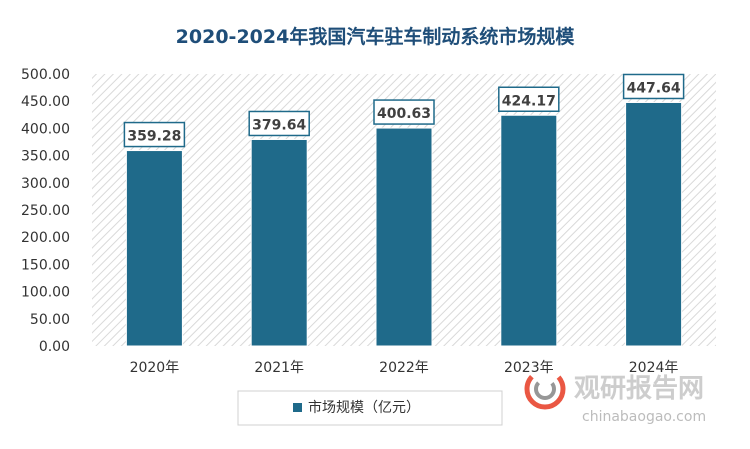 The height and width of the screenshot is (449, 750). Describe the element at coordinates (45, 102) in the screenshot. I see `y-tick-label: 450.00` at that location.